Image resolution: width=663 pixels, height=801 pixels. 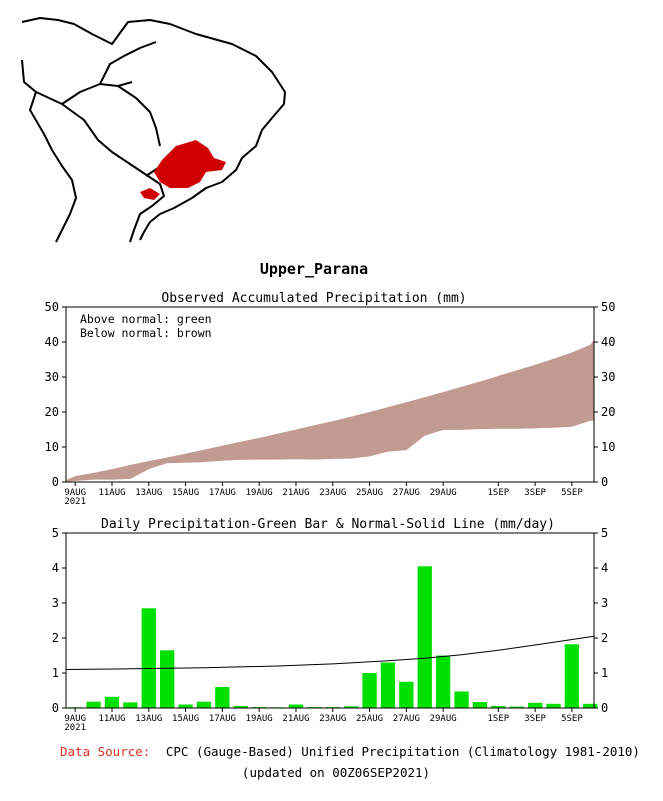 What do you see at coordinates (55, 603) in the screenshot?
I see `daily-ytick-label-left: 3` at bounding box center [55, 603].